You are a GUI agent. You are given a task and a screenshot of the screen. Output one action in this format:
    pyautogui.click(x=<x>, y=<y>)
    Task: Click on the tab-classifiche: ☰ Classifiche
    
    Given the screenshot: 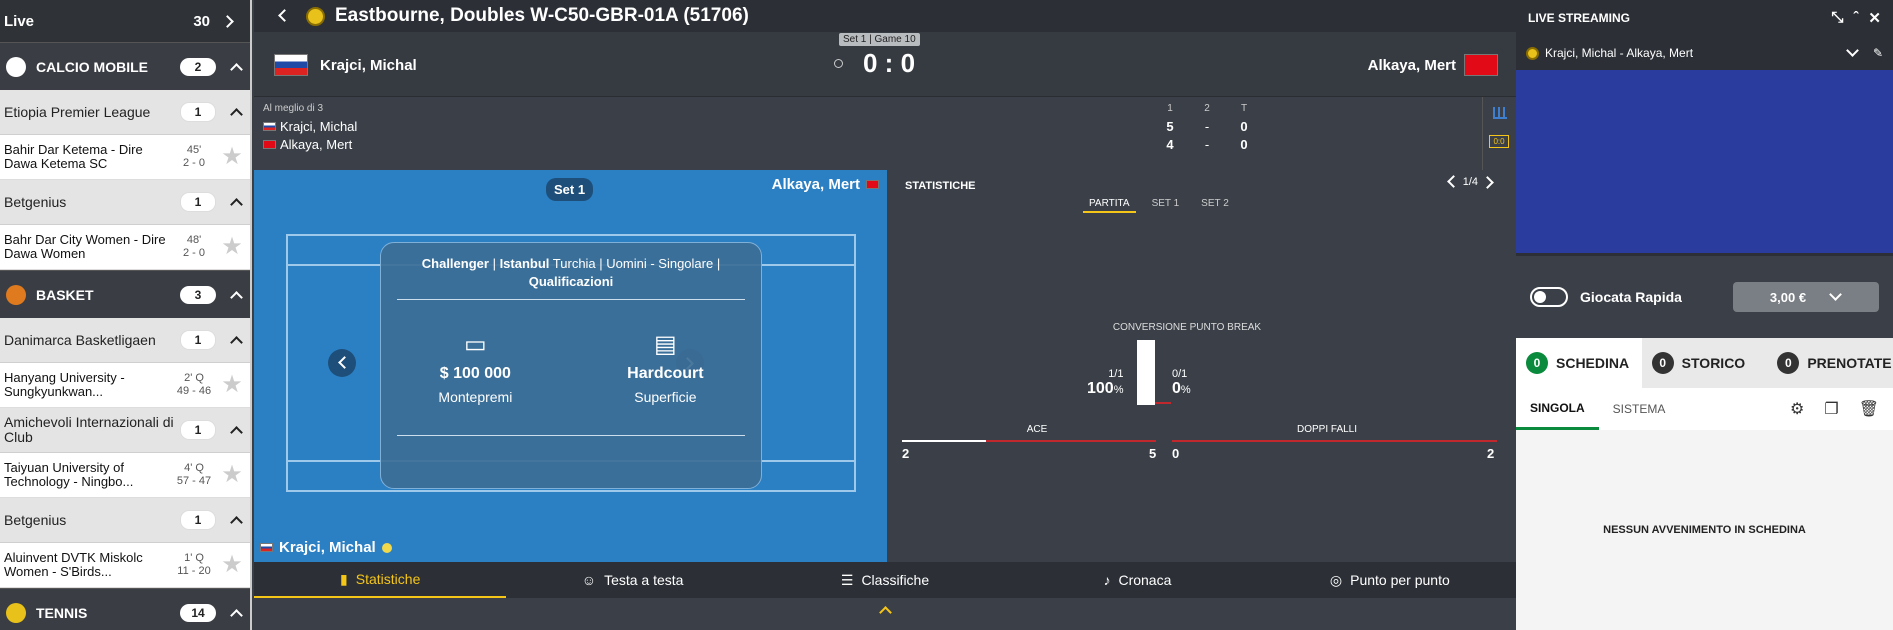 What is the action you would take?
    pyautogui.click(x=885, y=580)
    